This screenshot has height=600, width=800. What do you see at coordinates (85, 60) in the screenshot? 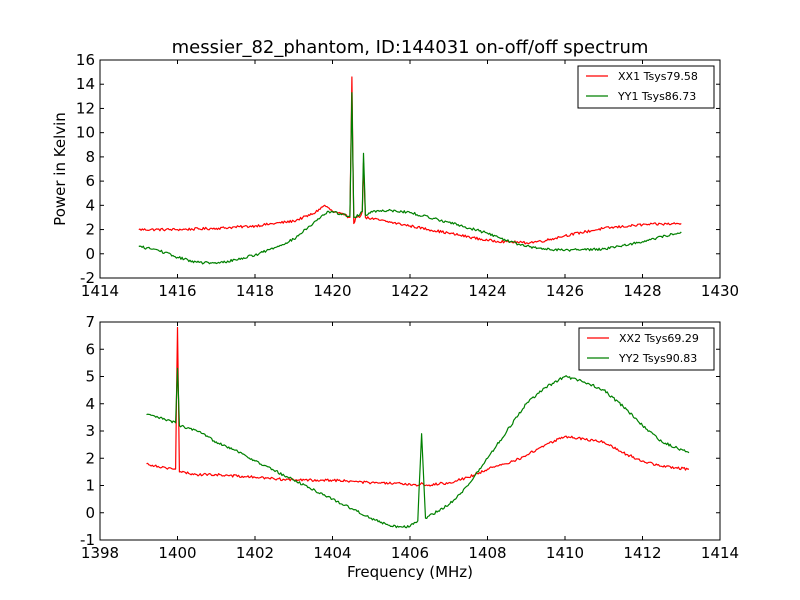
I see `y-tick-label: 16` at bounding box center [85, 60].